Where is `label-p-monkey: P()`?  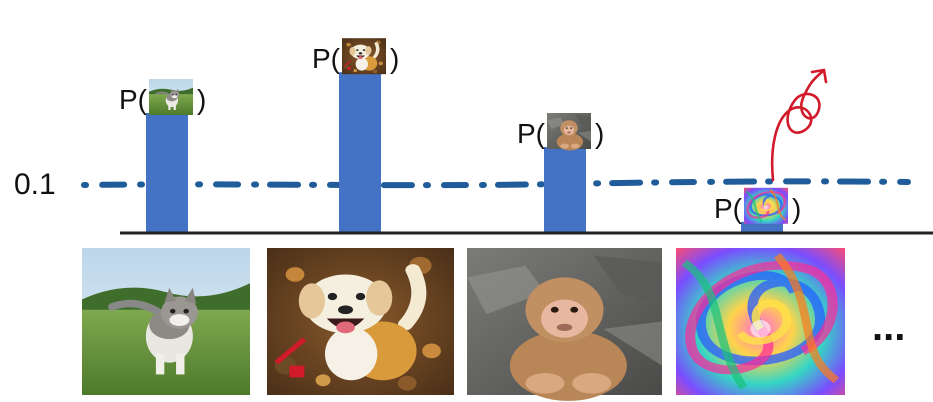
label-p-monkey: P() is located at coordinates (560, 132).